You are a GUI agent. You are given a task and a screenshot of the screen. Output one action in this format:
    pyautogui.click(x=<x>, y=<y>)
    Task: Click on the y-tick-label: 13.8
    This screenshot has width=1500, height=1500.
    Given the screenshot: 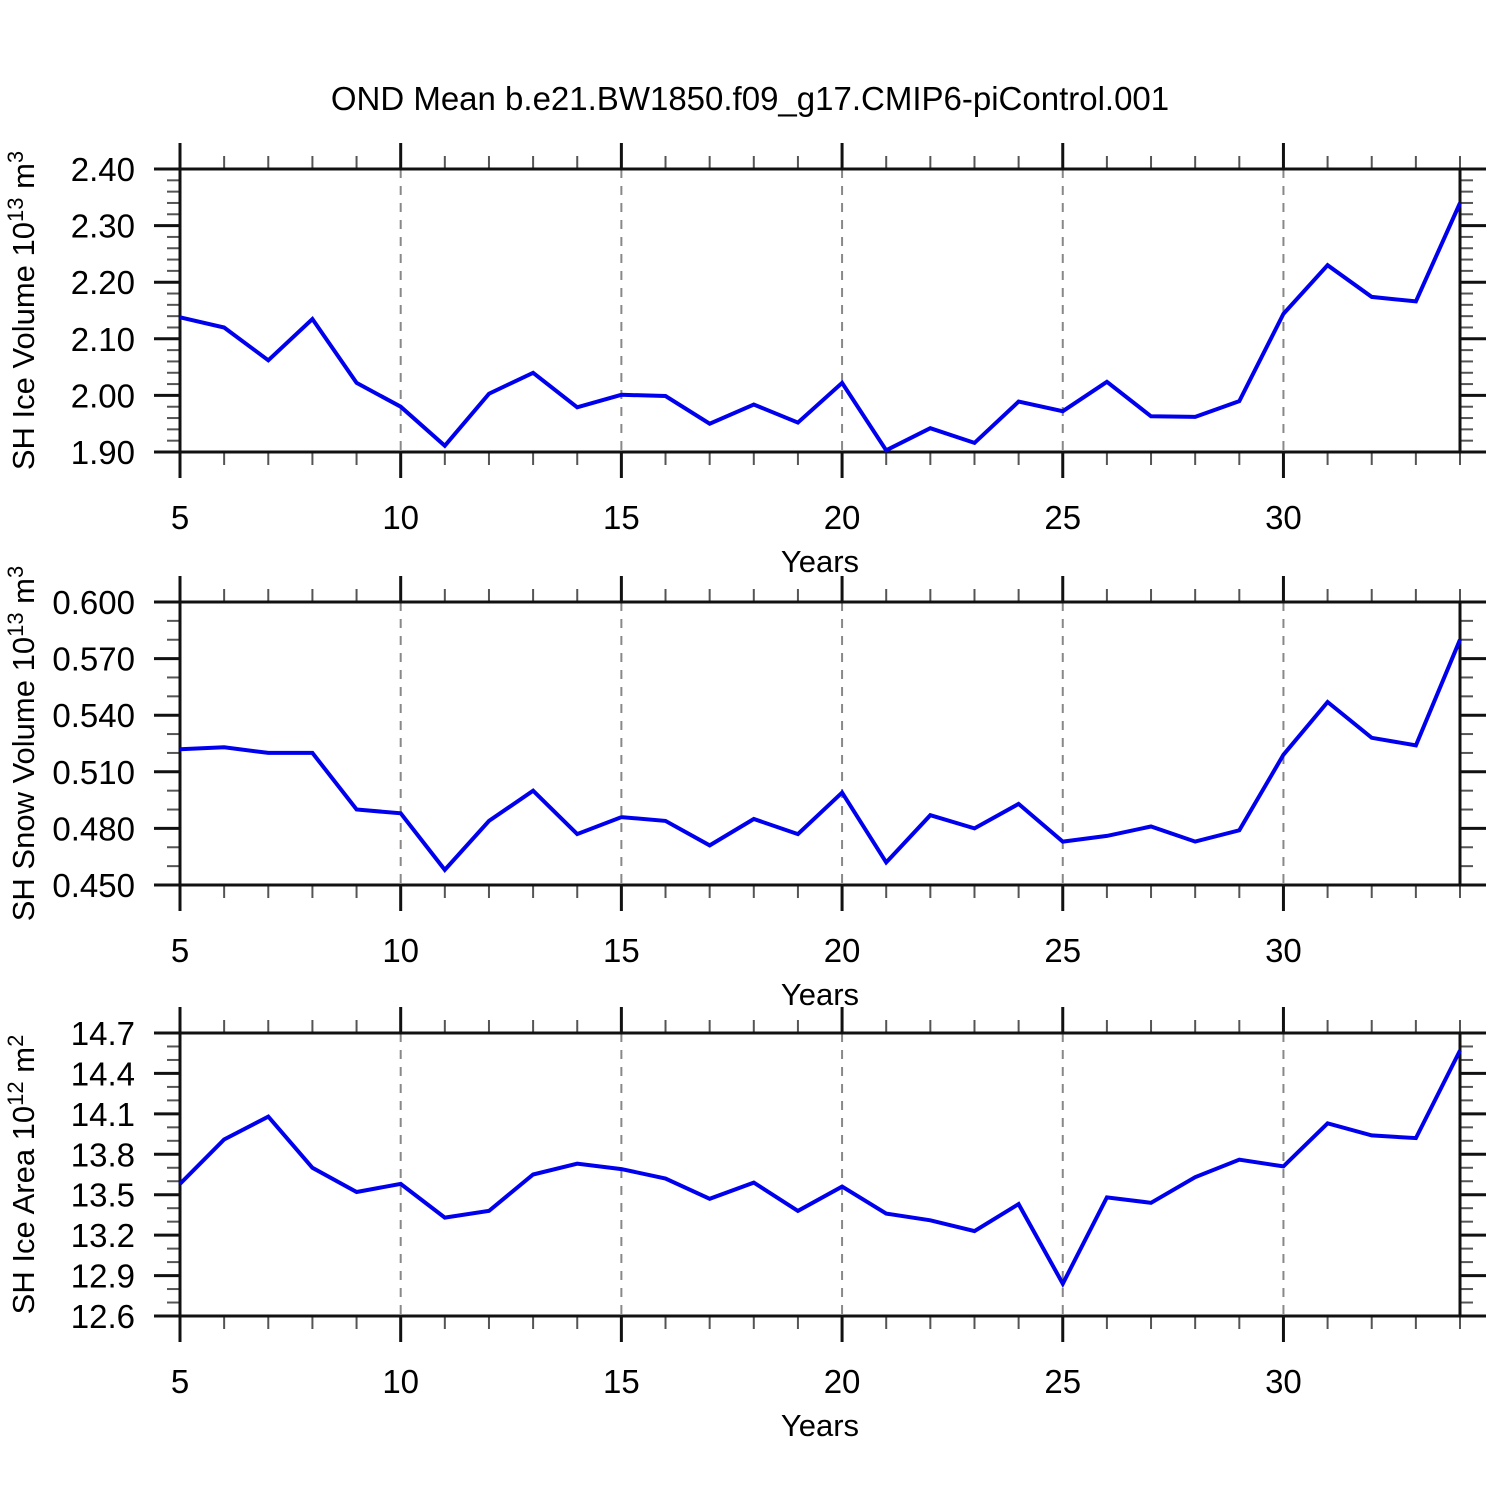 What is the action you would take?
    pyautogui.click(x=103, y=1154)
    